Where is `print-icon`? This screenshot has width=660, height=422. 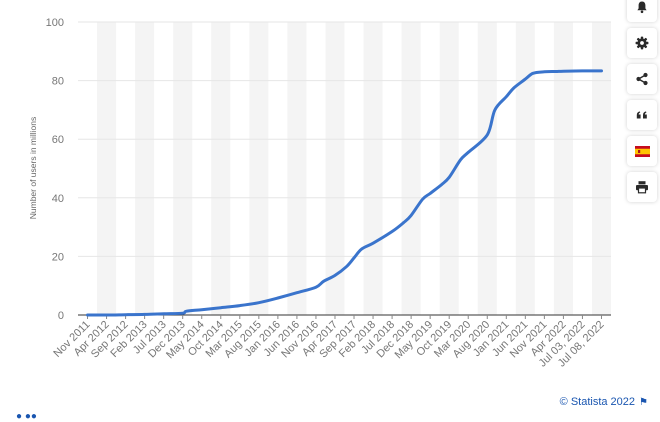
print-icon is located at coordinates (642, 187).